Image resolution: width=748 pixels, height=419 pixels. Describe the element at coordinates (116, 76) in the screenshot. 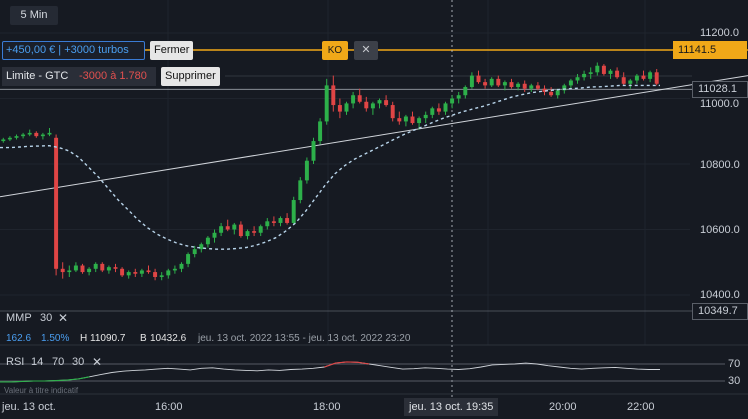

I see `order-qty-label: -3000 à 1.780` at that location.